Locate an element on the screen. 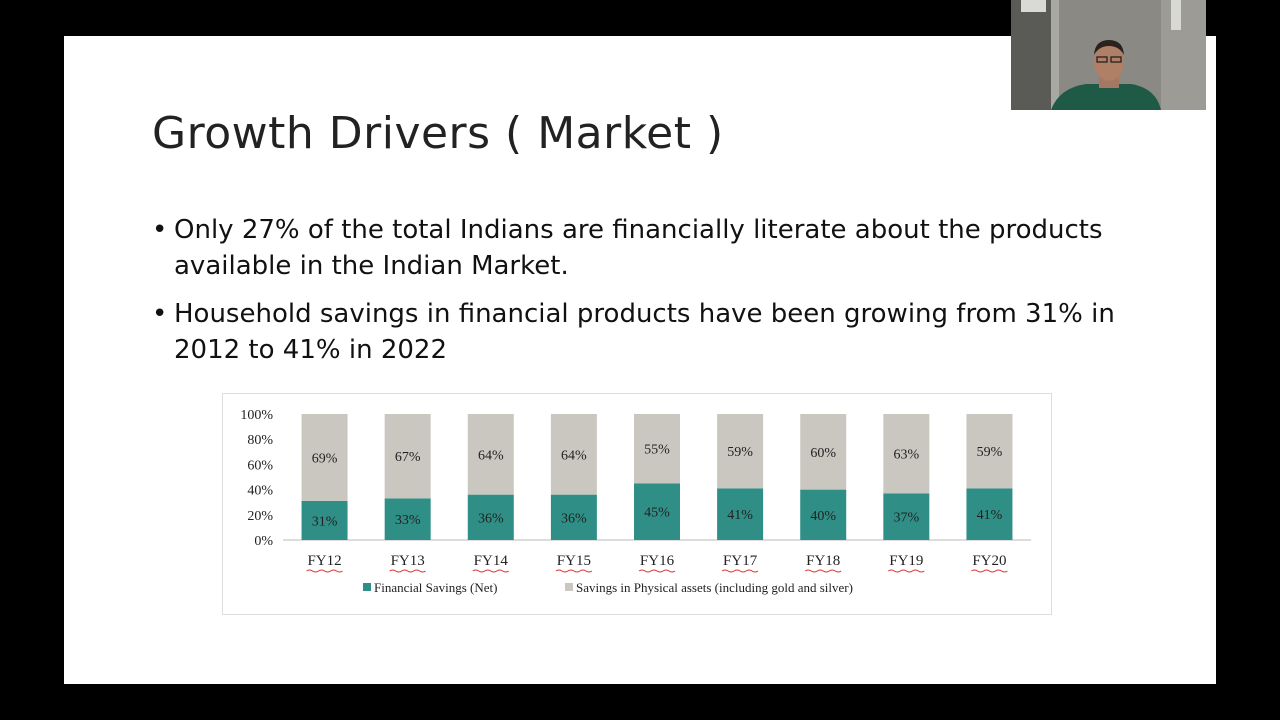 The height and width of the screenshot is (720, 1280). legend-label: Financial Savings (Net) is located at coordinates (435, 587).